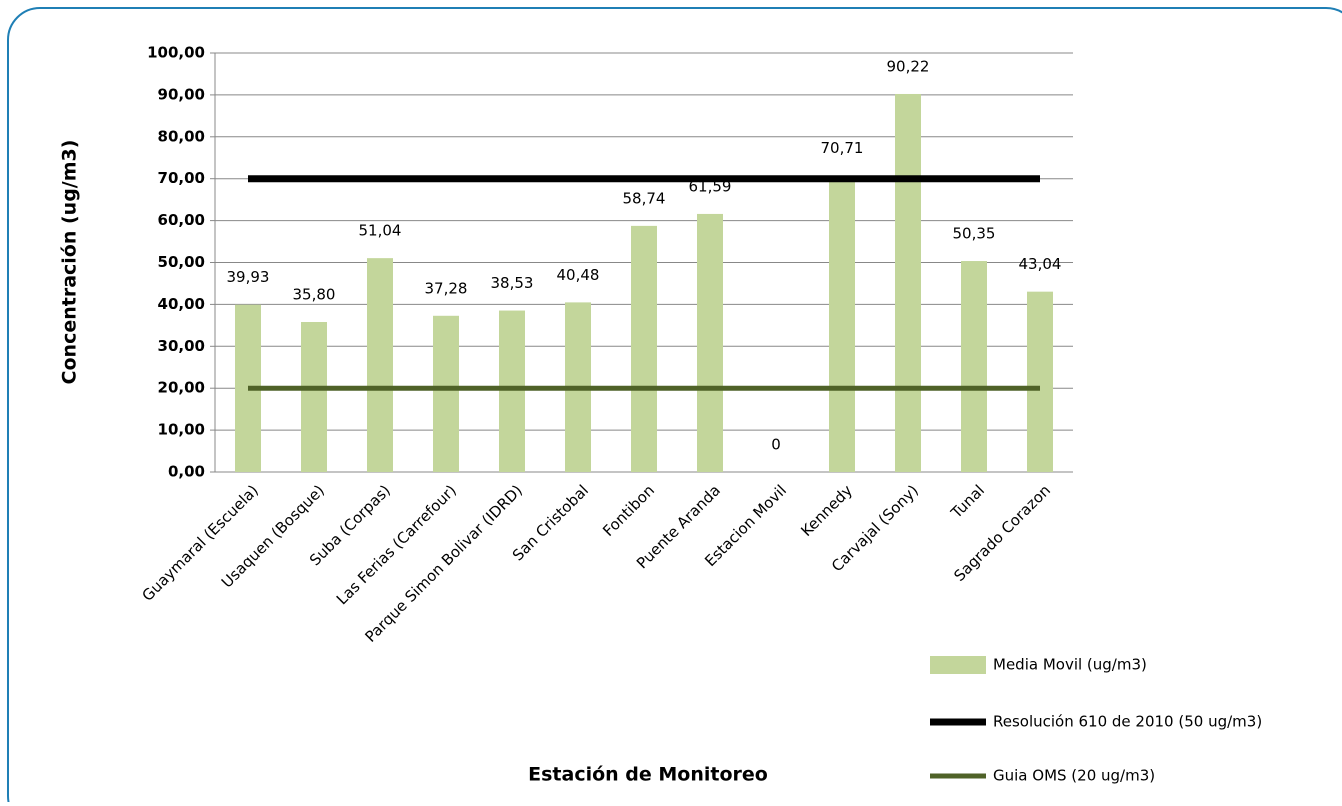 The width and height of the screenshot is (1342, 806). I want to click on x-axis-title: Estación de Monitoreo, so click(648, 775).